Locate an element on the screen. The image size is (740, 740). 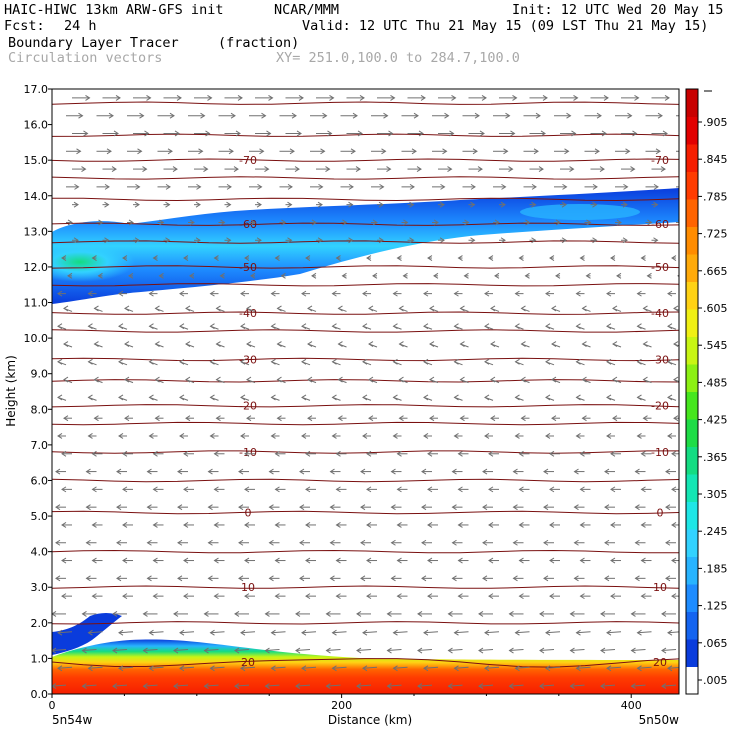
y-tick-label: 10.0 is located at coordinates (36, 338).